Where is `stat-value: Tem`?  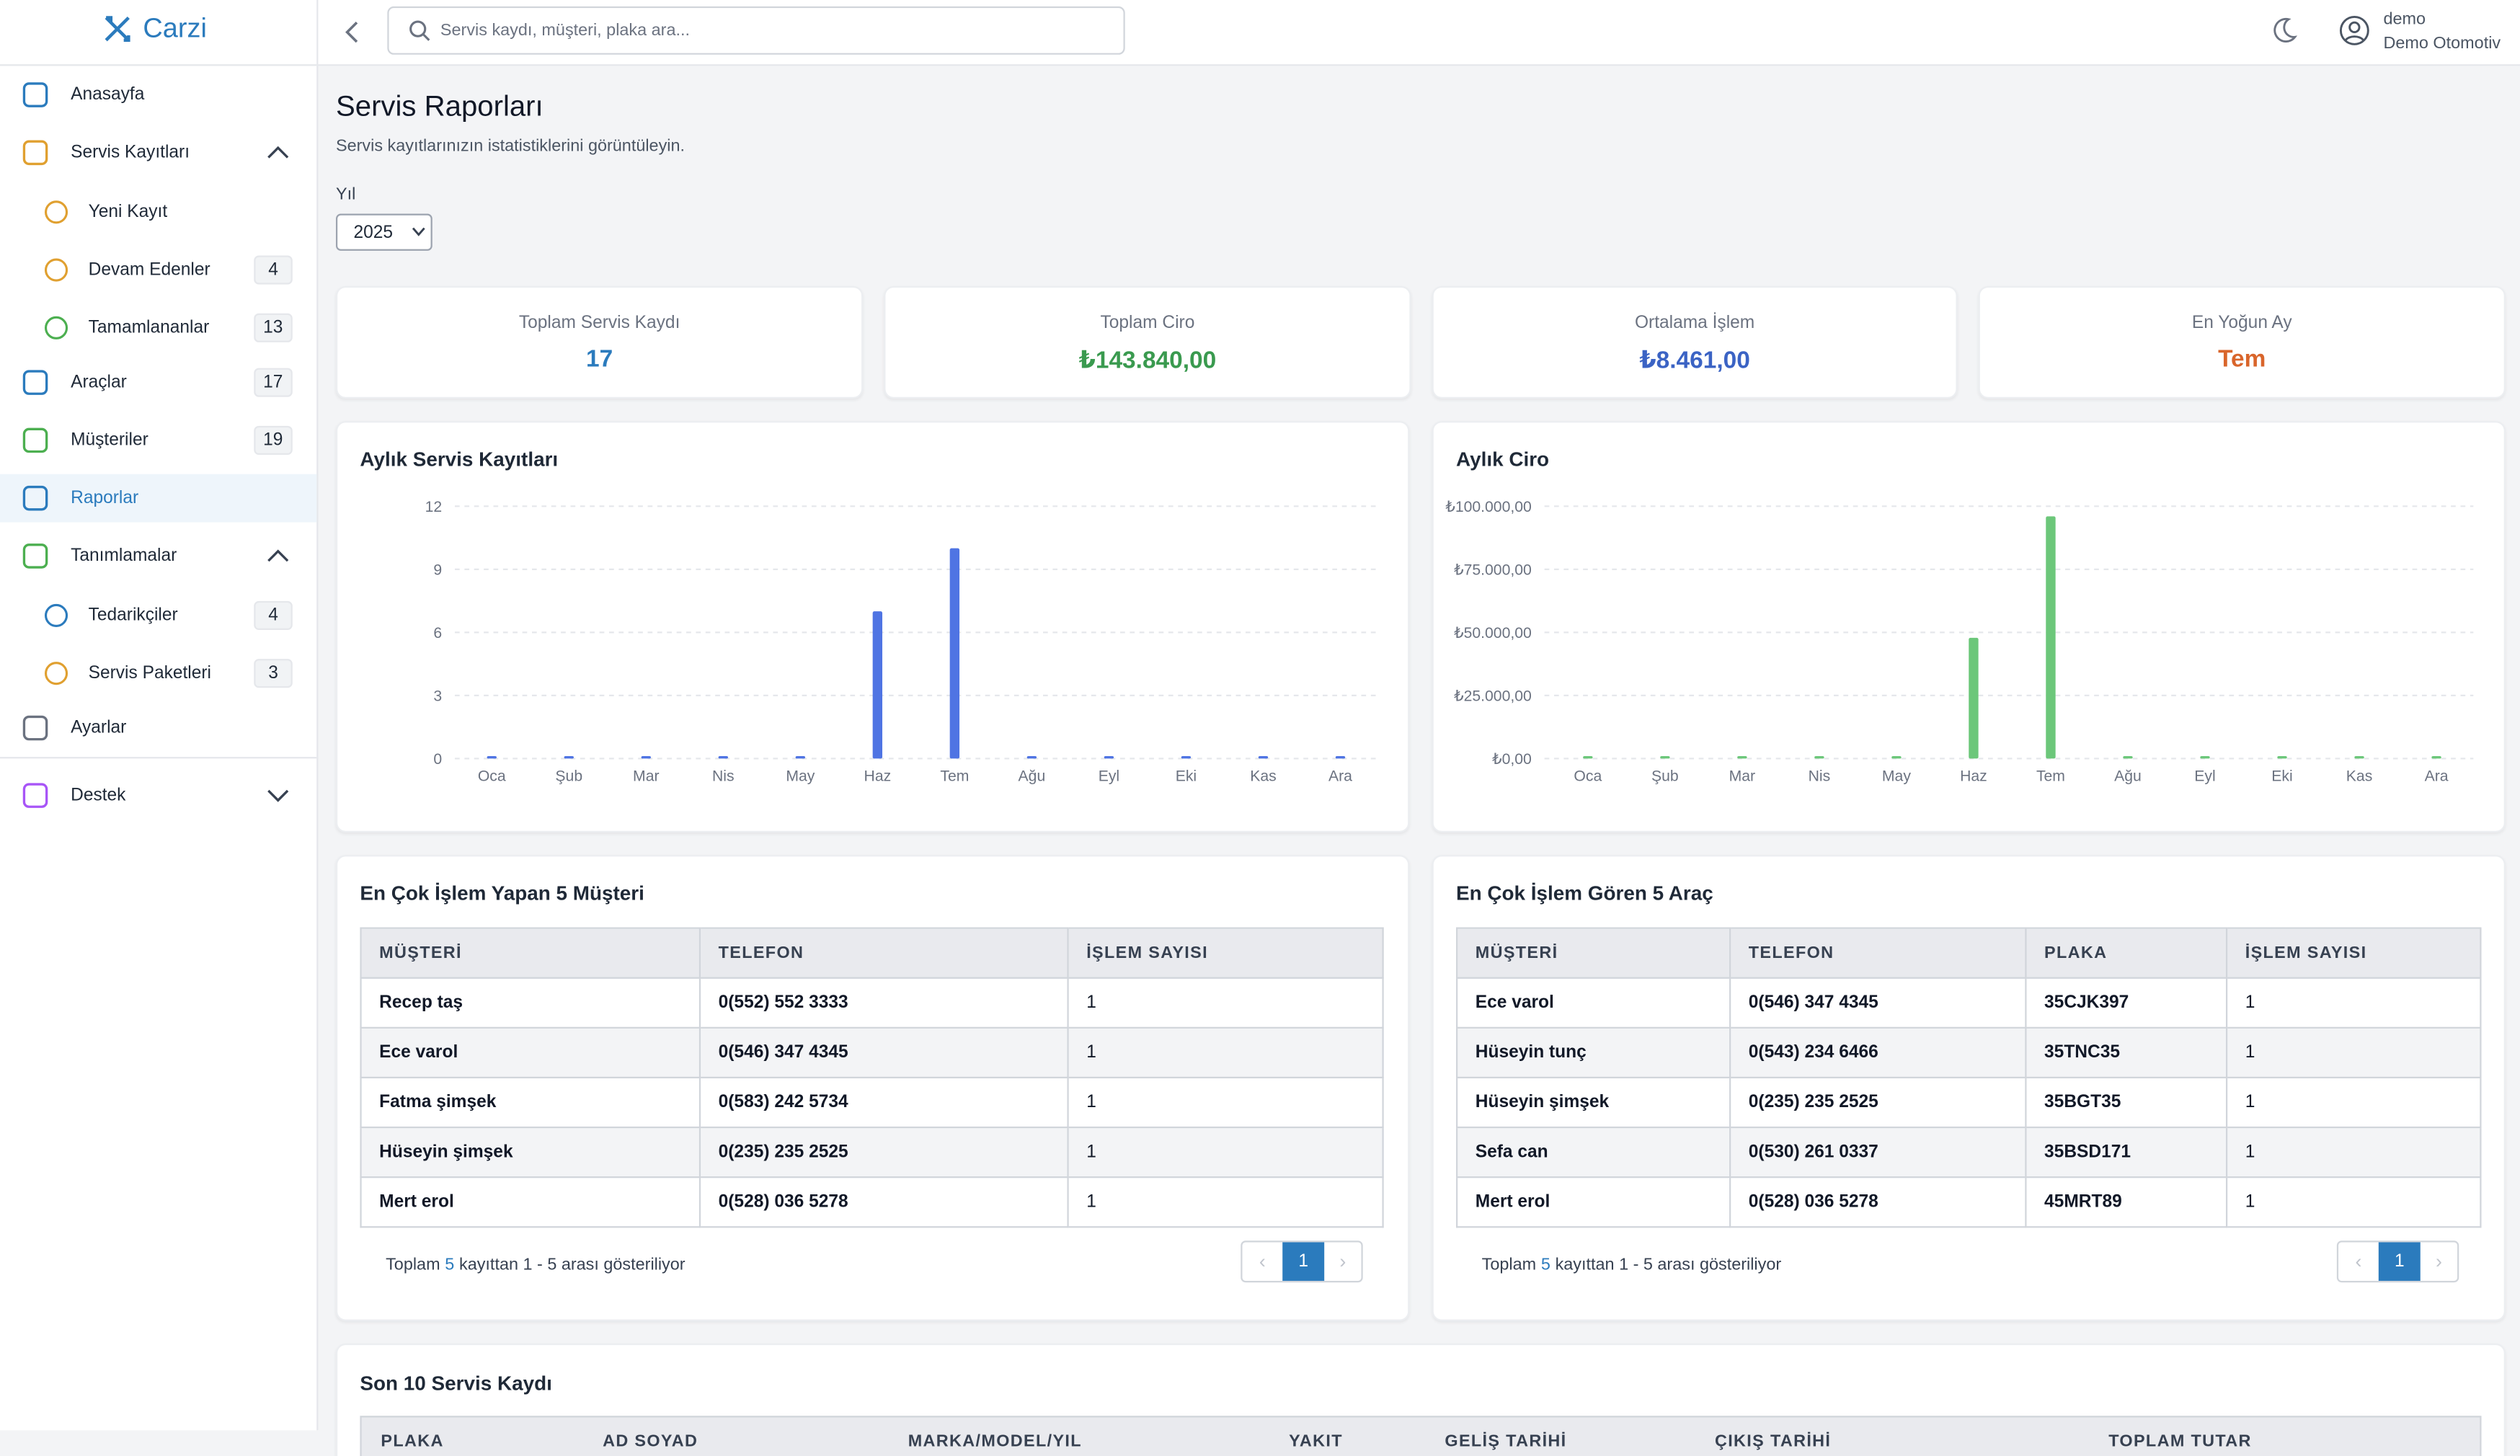 stat-value: Tem is located at coordinates (2242, 359).